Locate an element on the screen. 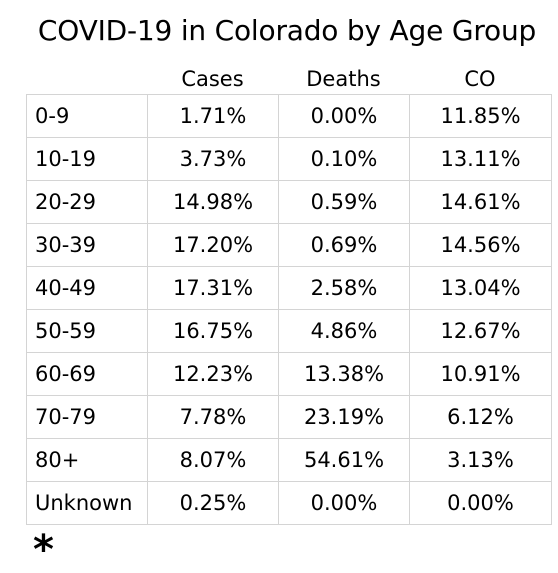  age-group-cell: 0-9 is located at coordinates (87, 116).